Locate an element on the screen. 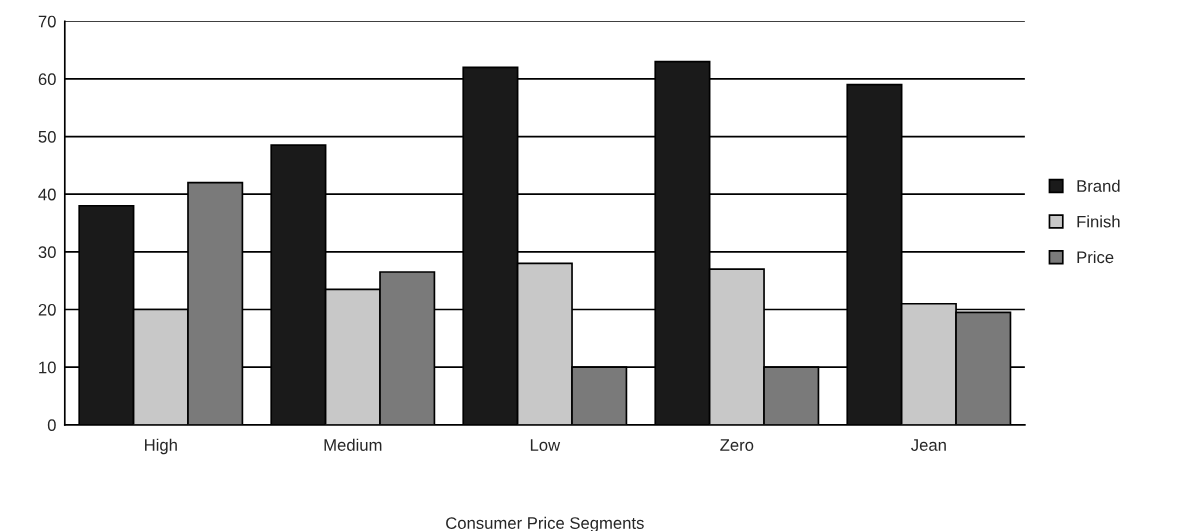 This screenshot has width=1178, height=531. x-tick-label: Low is located at coordinates (545, 445).